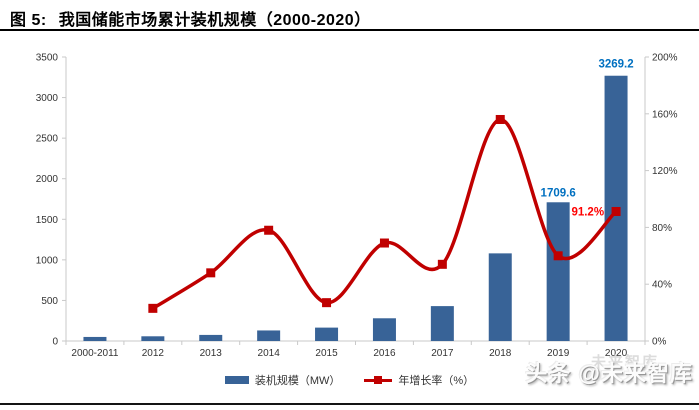 This screenshot has height=410, width=699. Describe the element at coordinates (327, 334) in the screenshot. I see `bar-2015` at that location.